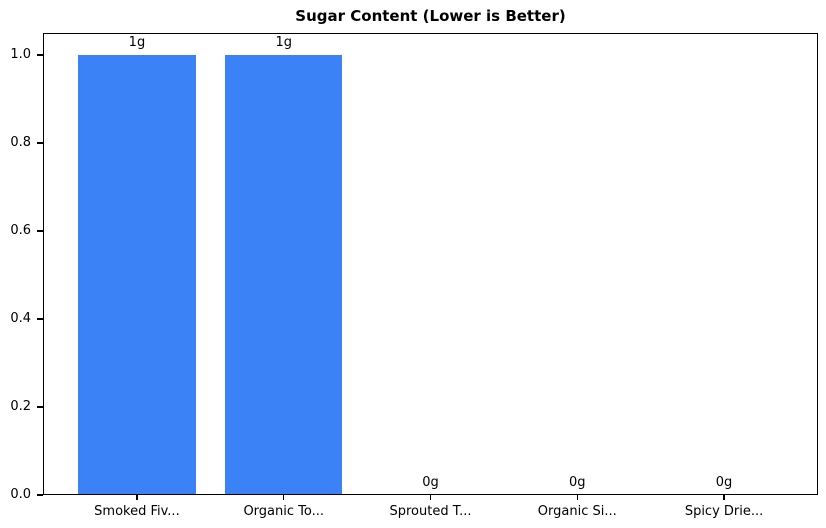  Describe the element at coordinates (430, 16) in the screenshot. I see `chart-title: Sugar Content (Lower is Better)` at that location.